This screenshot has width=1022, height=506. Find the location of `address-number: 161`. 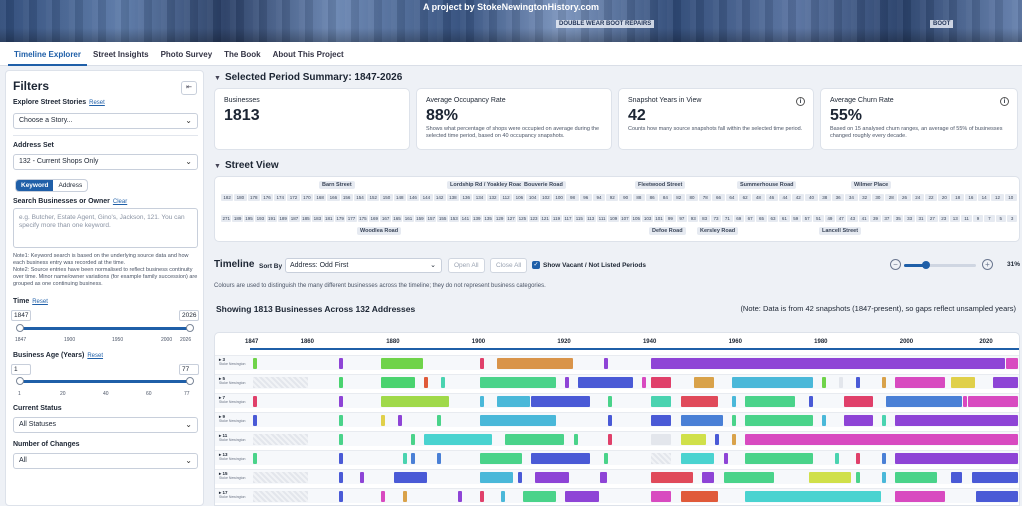

address-number: 161 is located at coordinates (408, 218).